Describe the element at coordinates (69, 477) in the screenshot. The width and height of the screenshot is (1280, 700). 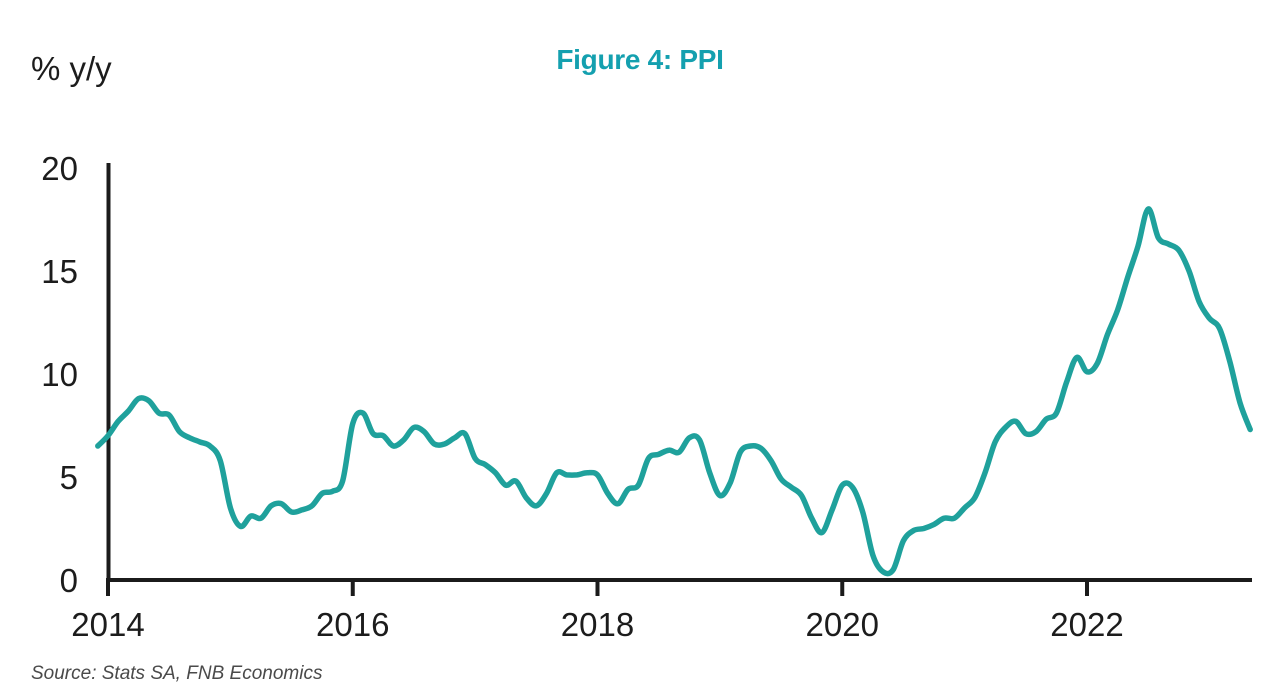
I see `y-tick-label-5: 5` at that location.